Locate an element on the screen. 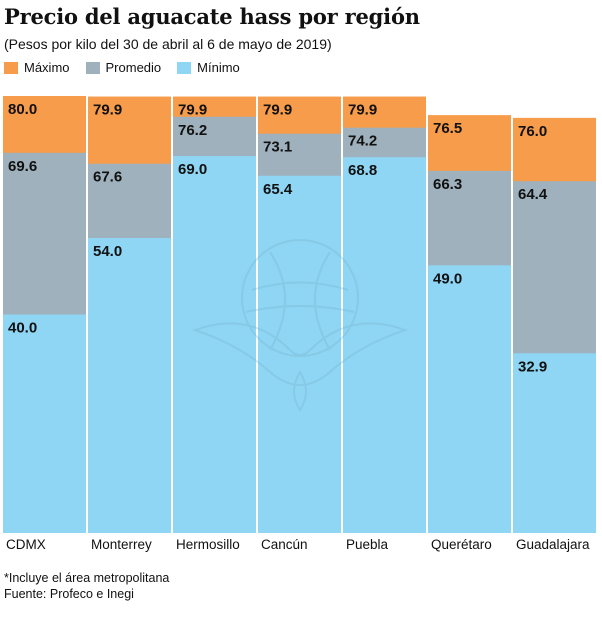  legend-item-maximo: Máximo is located at coordinates (37, 67).